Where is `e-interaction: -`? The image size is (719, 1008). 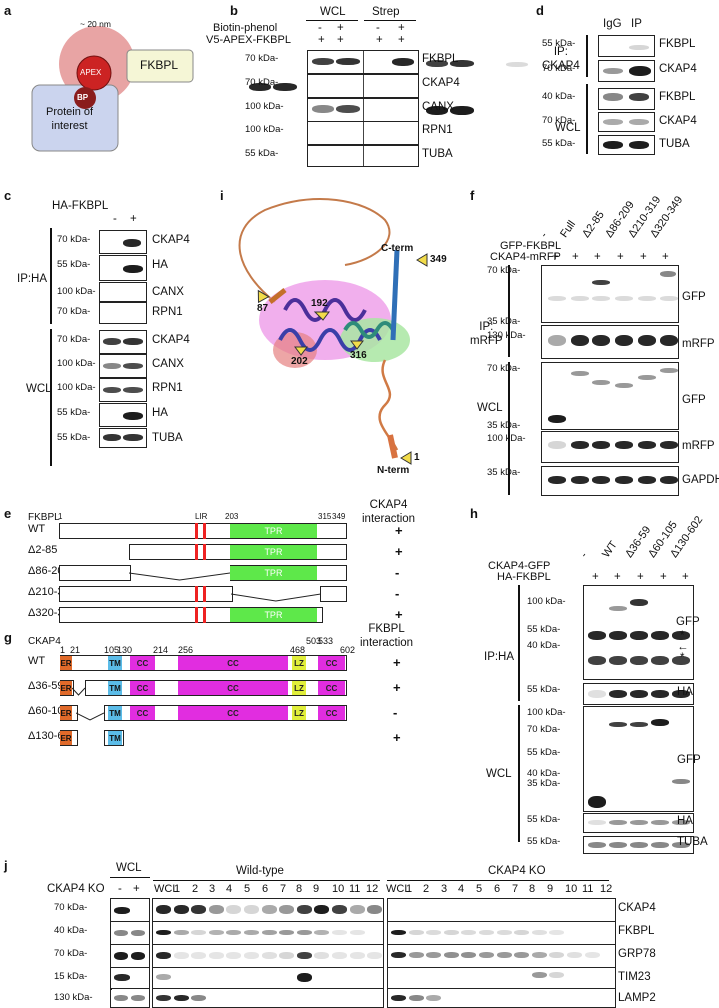
e-interaction: - is located at coordinates (397, 593).